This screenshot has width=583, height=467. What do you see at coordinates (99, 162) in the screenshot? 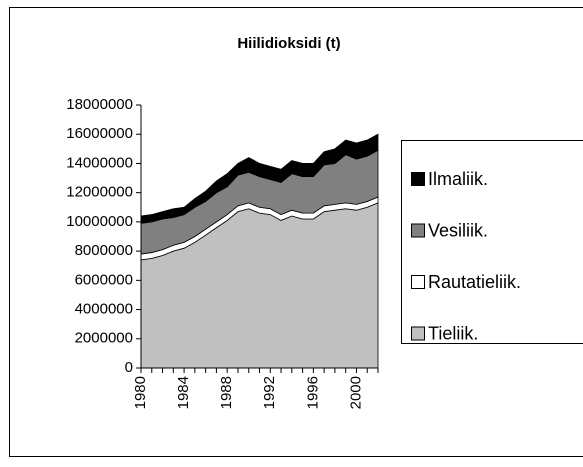
I see `y-tick-label: 14000000` at bounding box center [99, 162].